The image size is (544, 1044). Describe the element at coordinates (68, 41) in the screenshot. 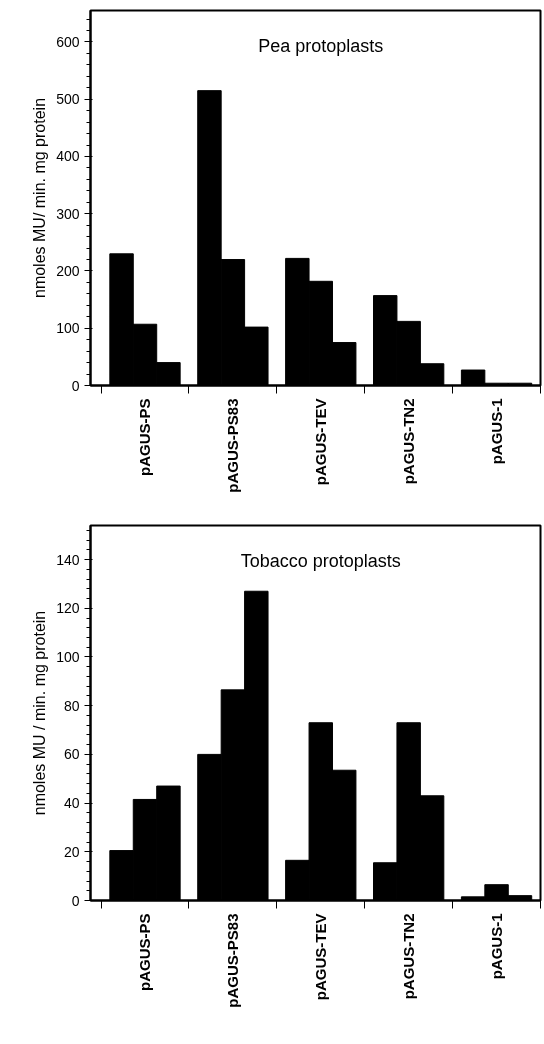

I see `y-tick-label: 600` at that location.